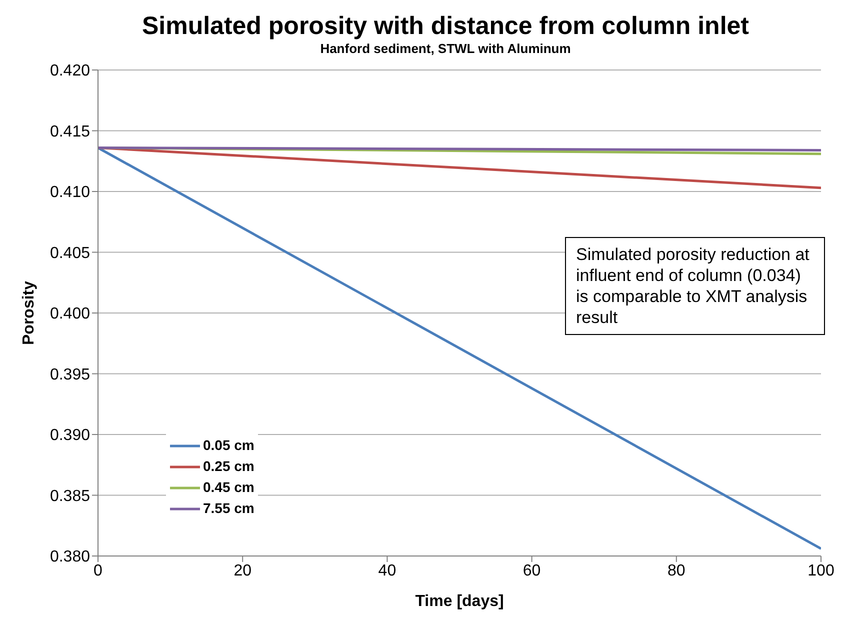  Describe the element at coordinates (98, 571) in the screenshot. I see `x-tick-label: 0` at that location.